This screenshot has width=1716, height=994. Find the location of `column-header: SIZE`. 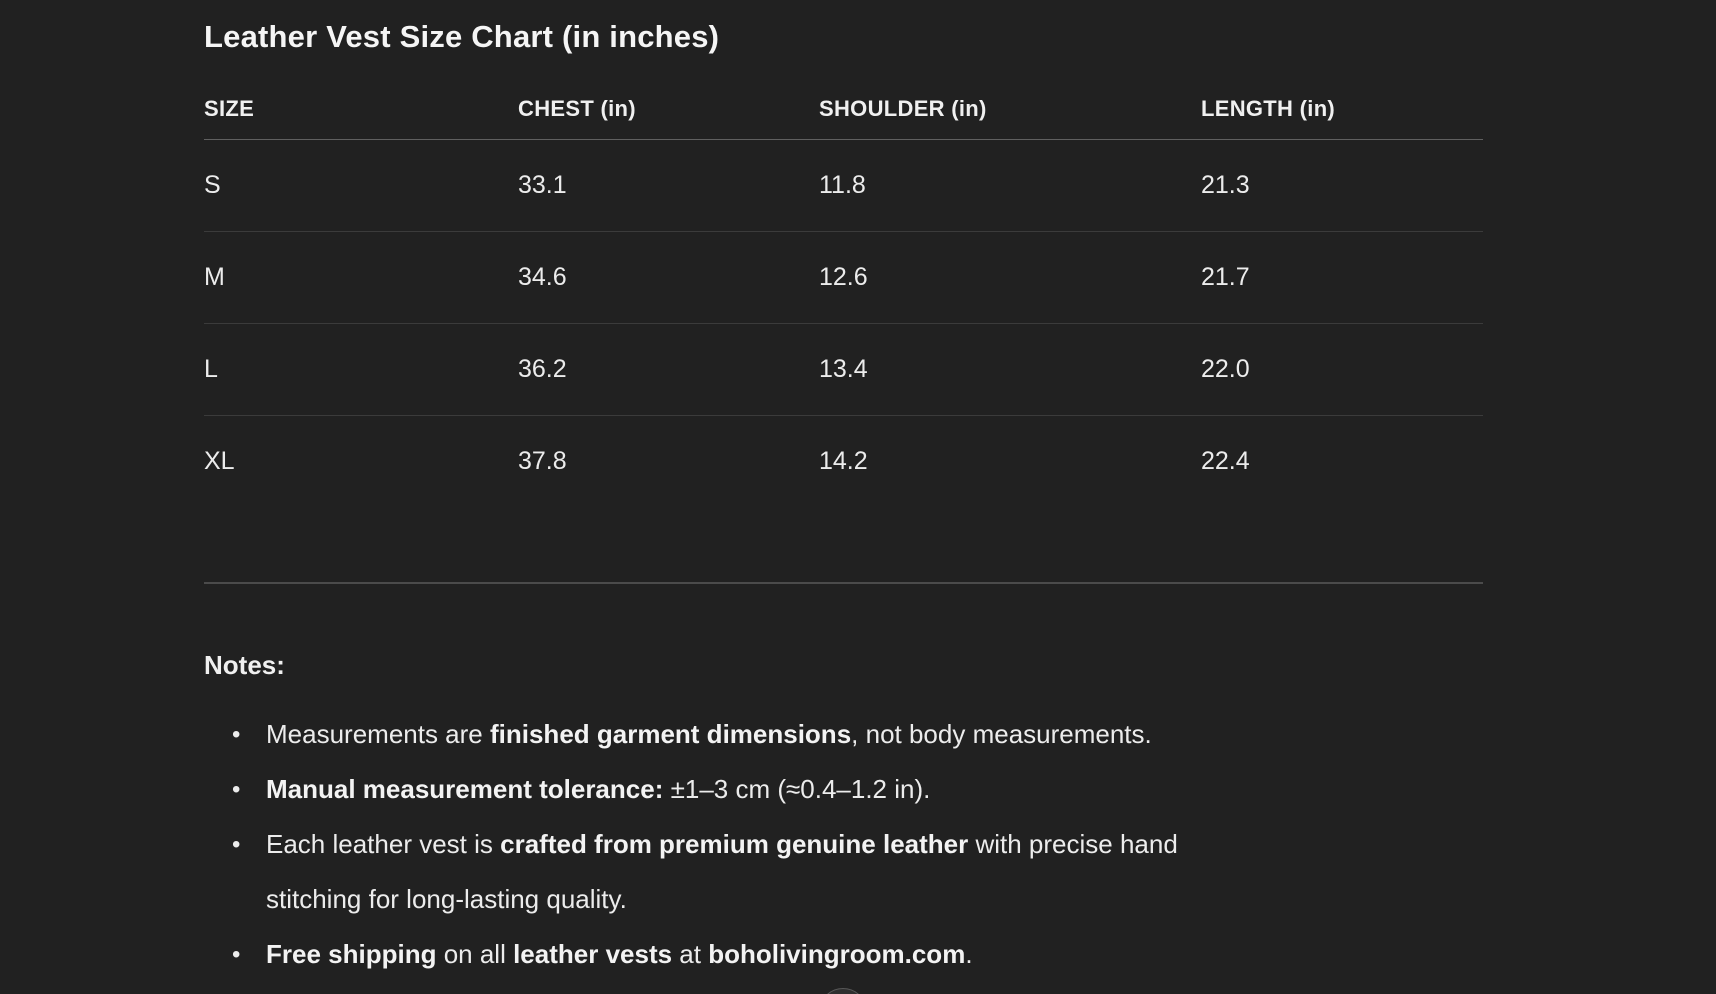

column-header: SIZE is located at coordinates (361, 109).